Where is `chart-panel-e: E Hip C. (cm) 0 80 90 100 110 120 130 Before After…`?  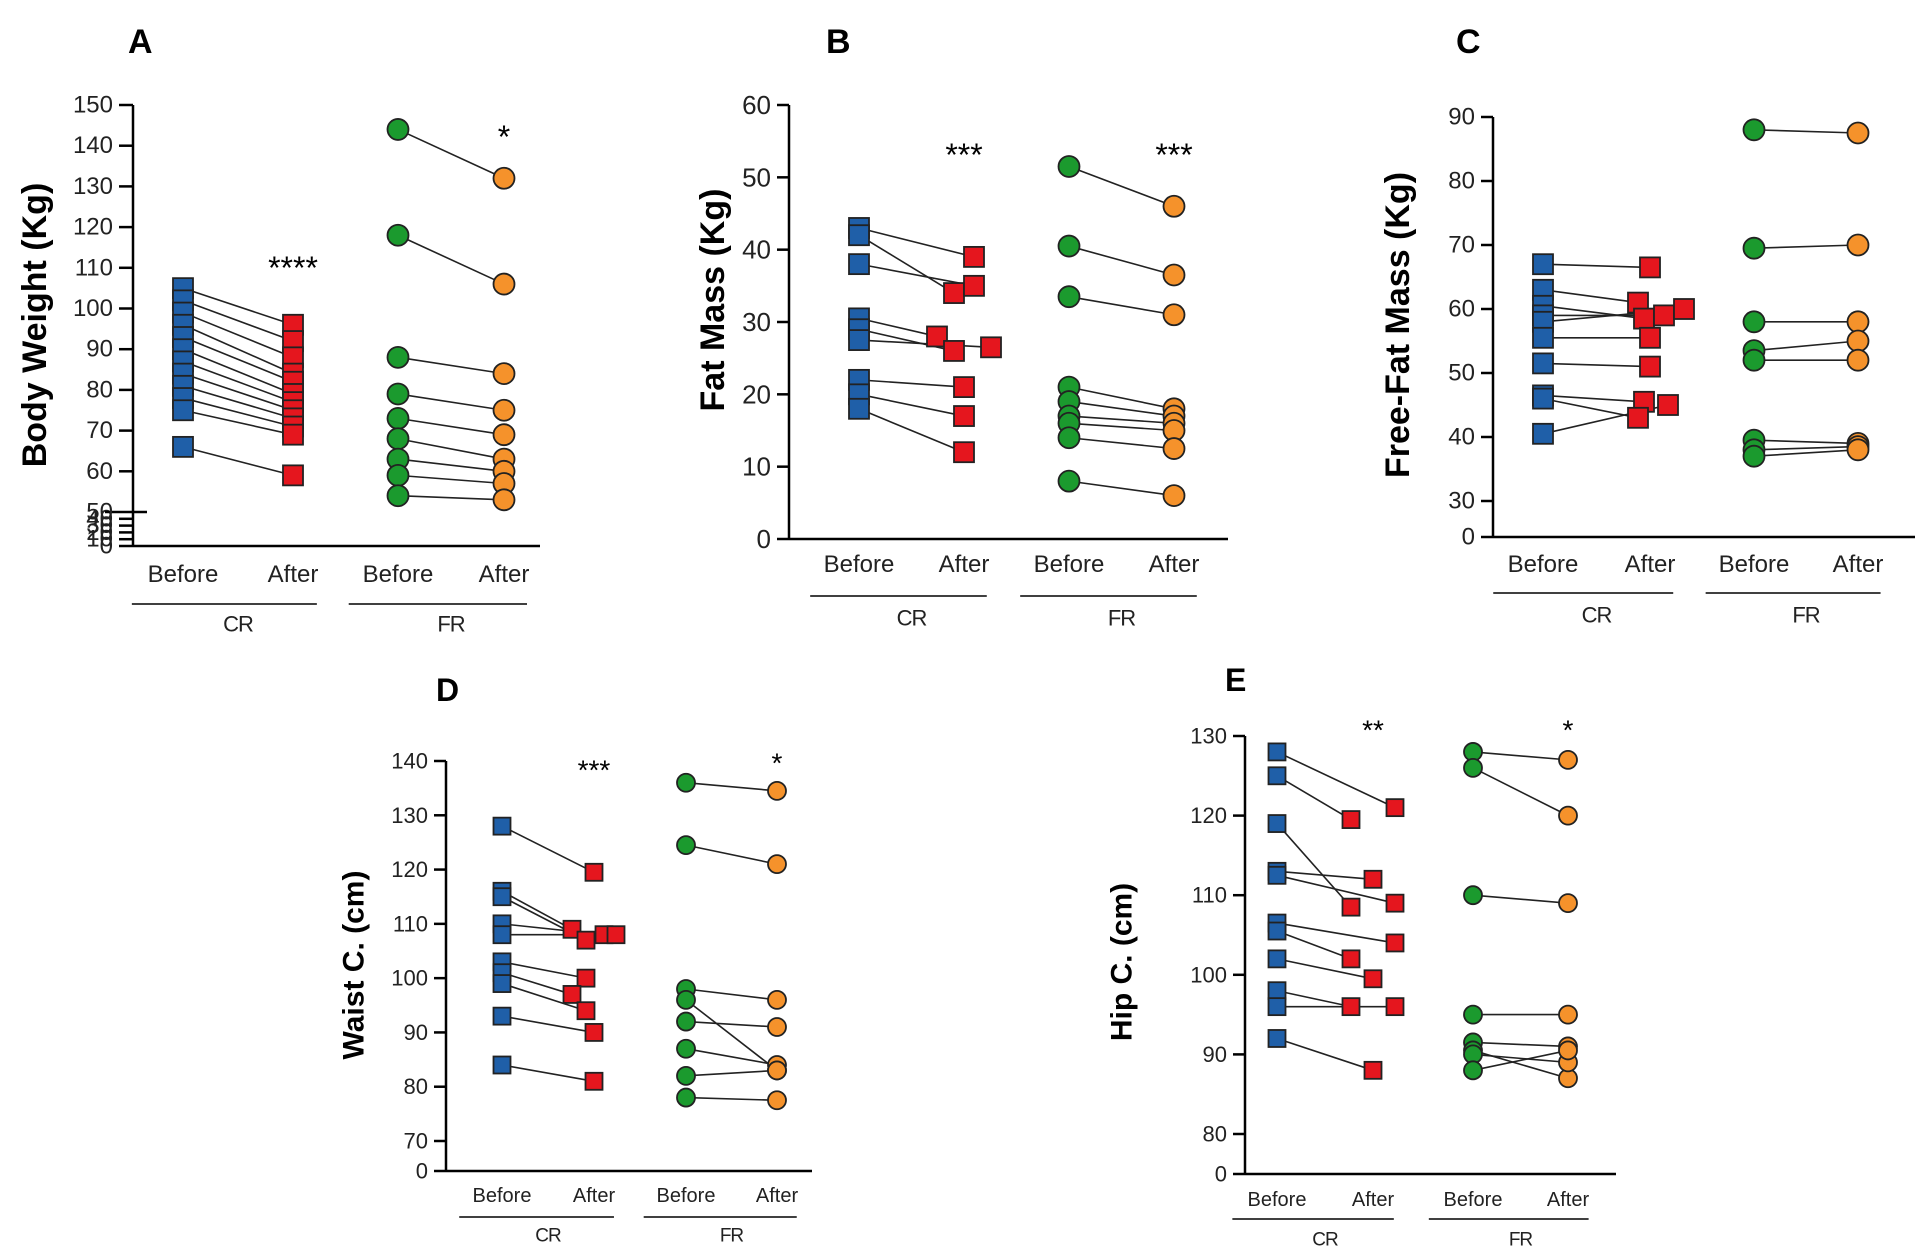
chart-panel-e: E Hip C. (cm) 0 80 90 100 110 120 130 Before After… is located at coordinates (1361, 956).